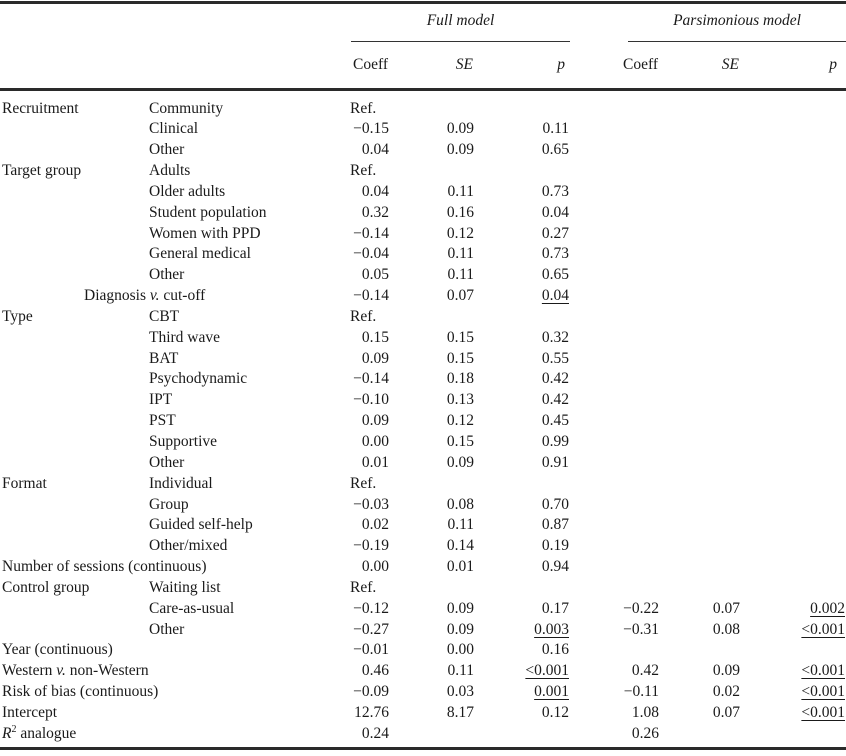  What do you see at coordinates (172, 171) in the screenshot?
I see `row-label-cell: Target group Adults` at bounding box center [172, 171].